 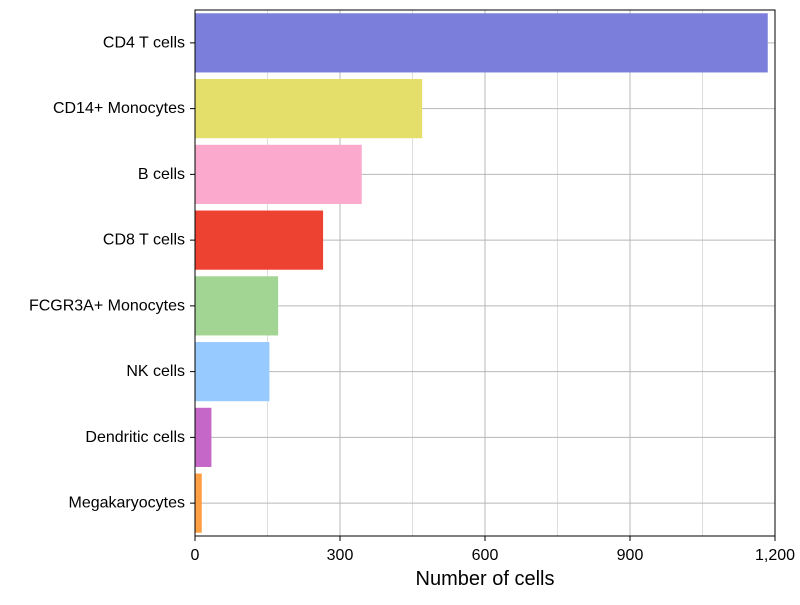 What do you see at coordinates (119, 108) in the screenshot?
I see `y-tick-label: CD14+ Monocytes` at bounding box center [119, 108].